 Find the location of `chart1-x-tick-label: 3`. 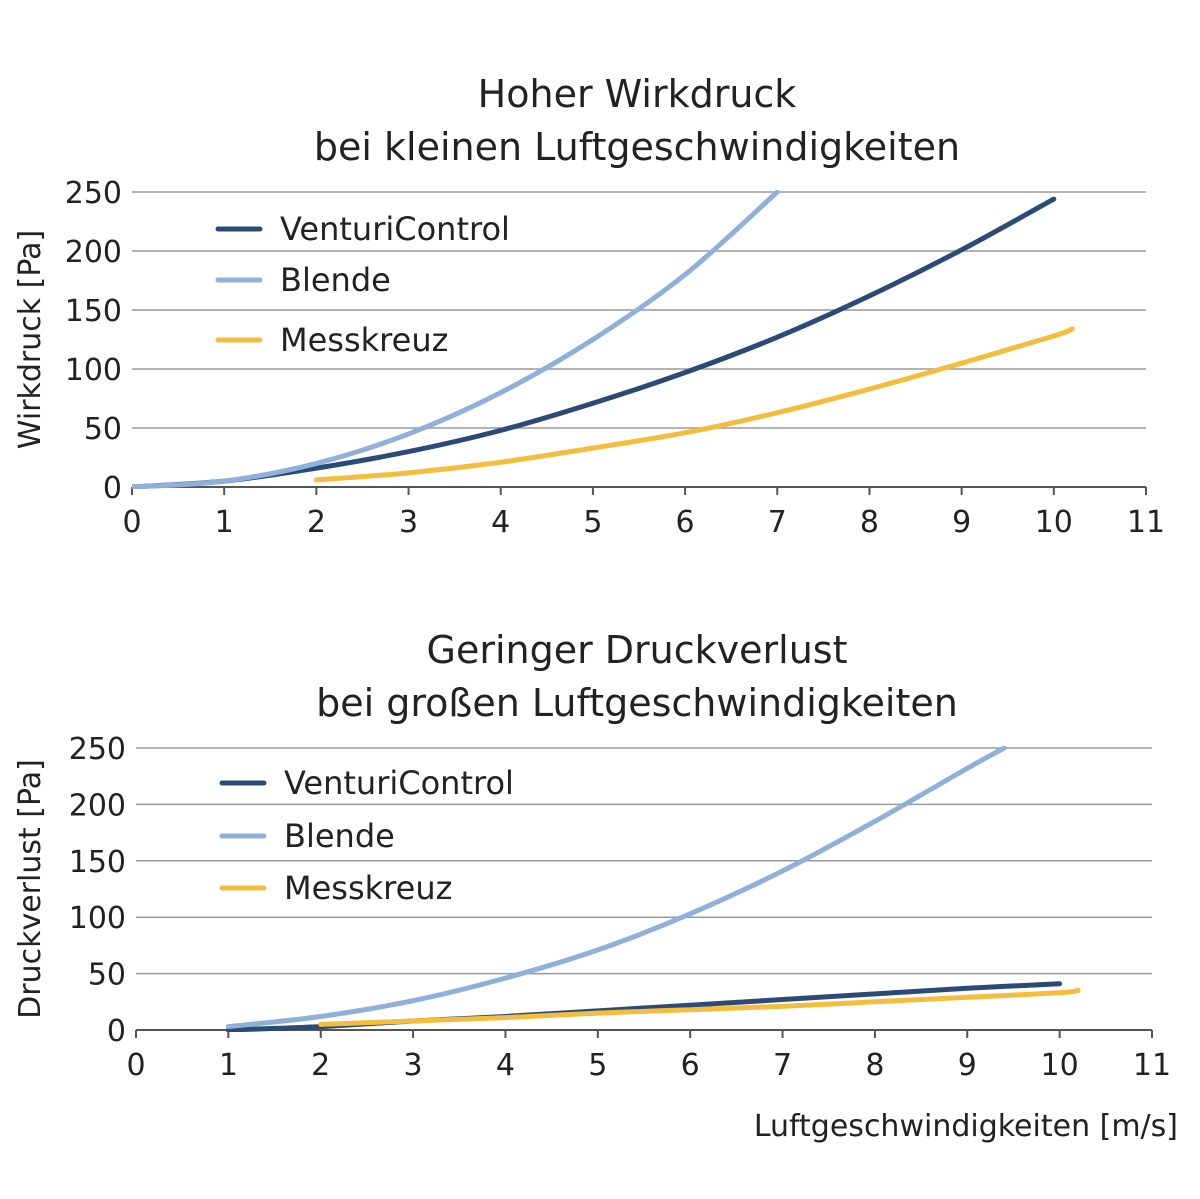

chart1-x-tick-label: 3 is located at coordinates (408, 522).